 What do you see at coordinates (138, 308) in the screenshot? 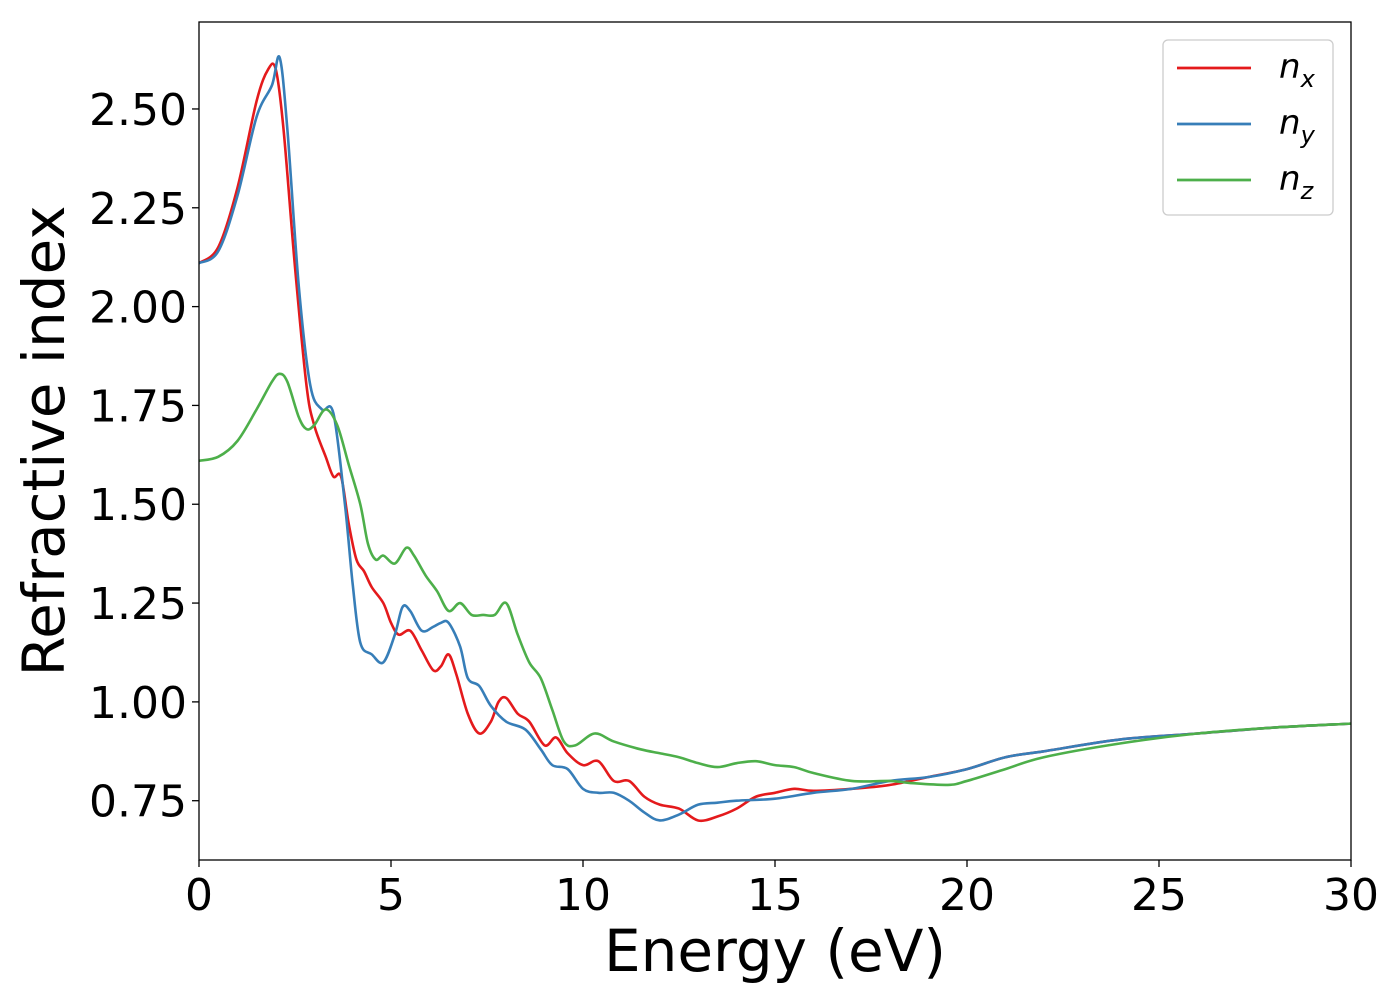
I see `y-tick-label: 2.00` at bounding box center [138, 308].